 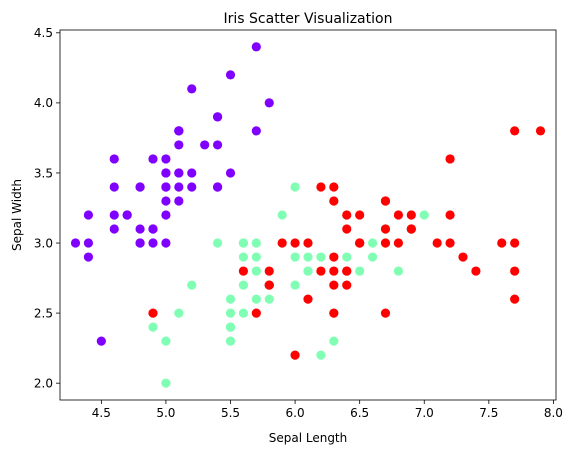 I want to click on x-tick-label: 7.0, so click(x=424, y=413).